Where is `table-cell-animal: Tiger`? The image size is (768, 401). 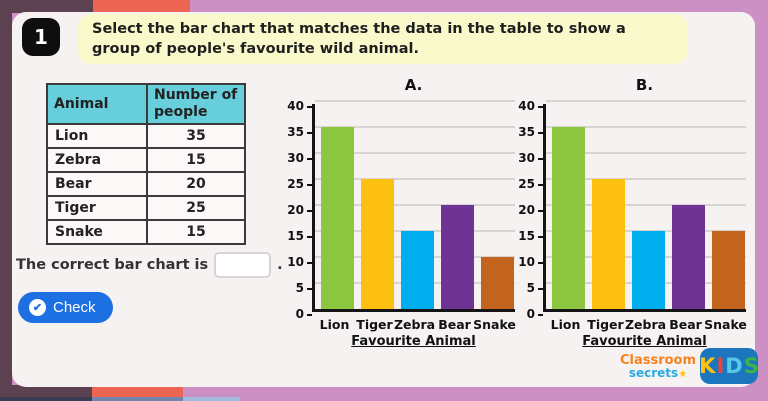 table-cell-animal: Tiger is located at coordinates (97, 208).